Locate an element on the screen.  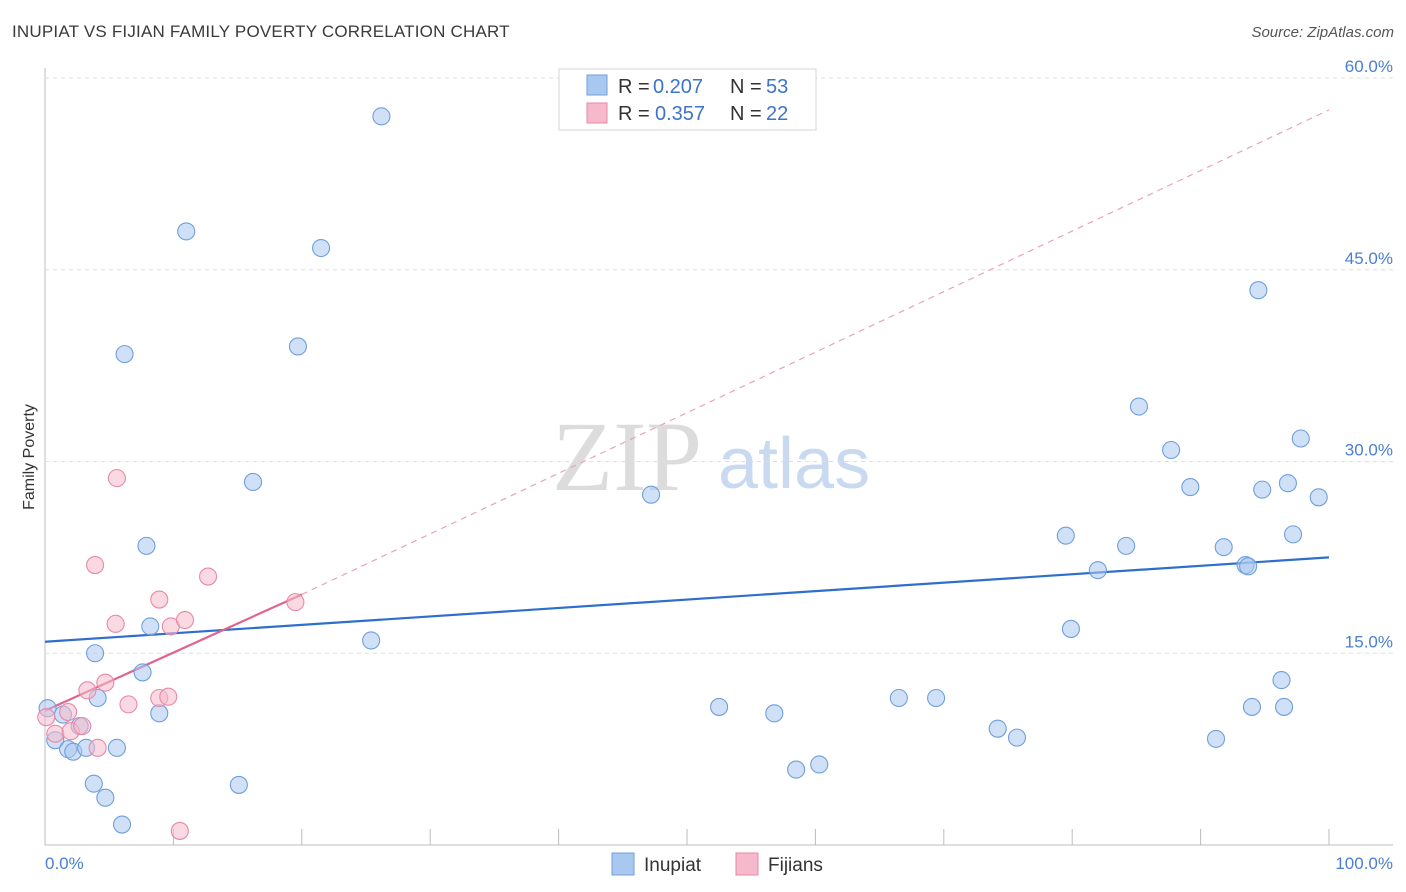
source-label: Source: ZipAtlas.com is located at coordinates (1322, 32).